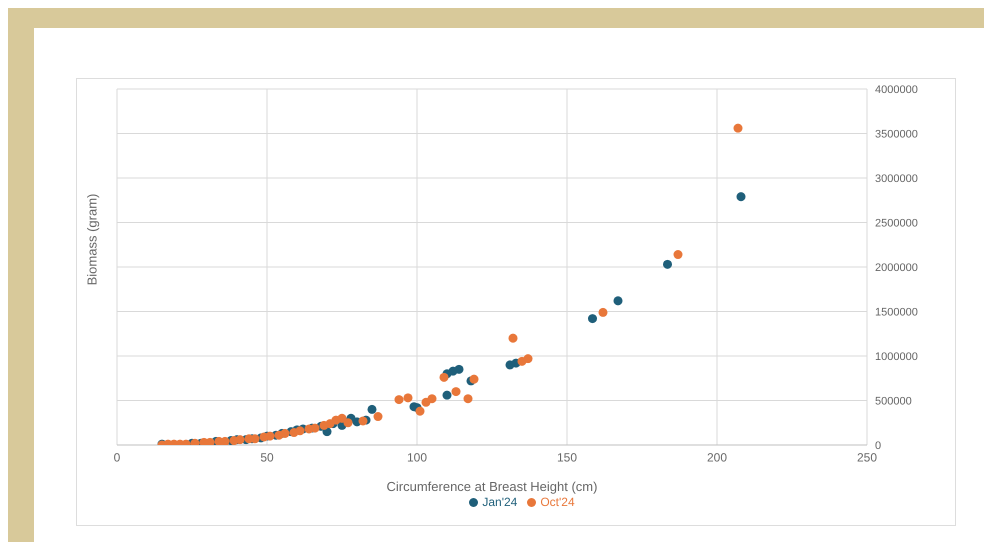  What do you see at coordinates (896, 134) in the screenshot?
I see `y-tick-label: 3500000` at bounding box center [896, 134].